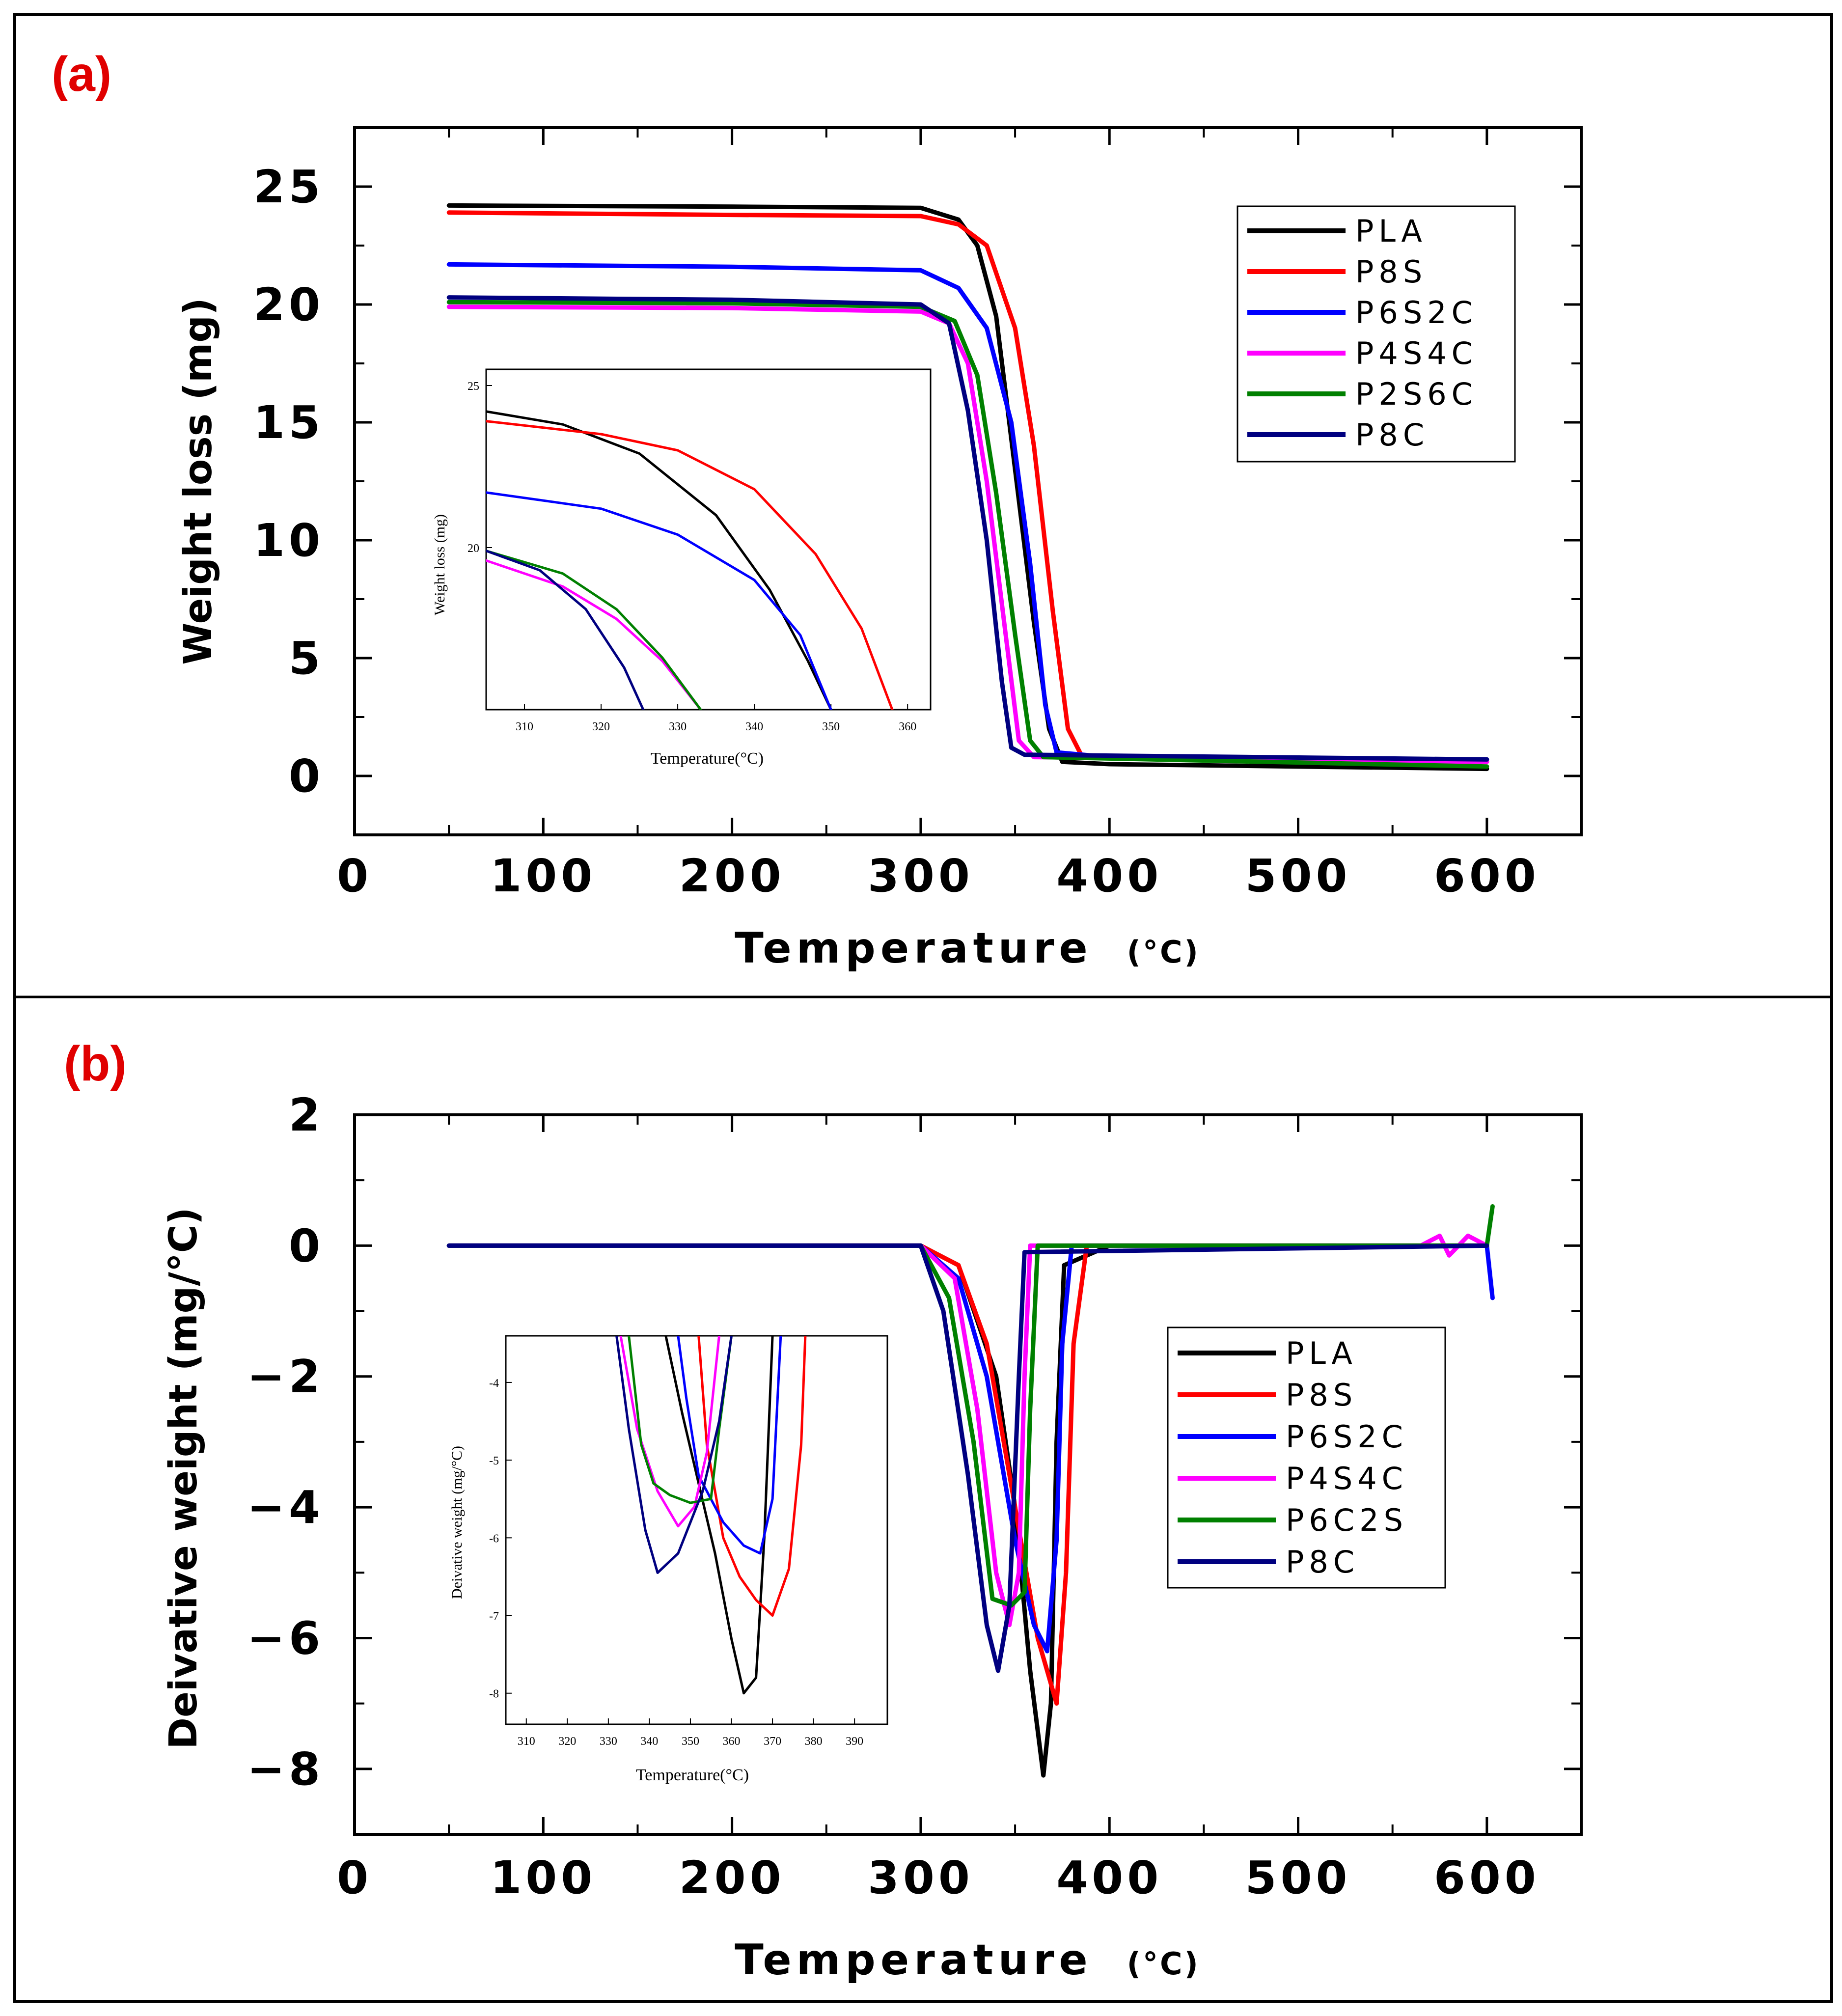 This screenshot has height=2016, width=1842. Describe the element at coordinates (494, 1538) in the screenshot. I see `inset-y-tick-label: -6` at that location.